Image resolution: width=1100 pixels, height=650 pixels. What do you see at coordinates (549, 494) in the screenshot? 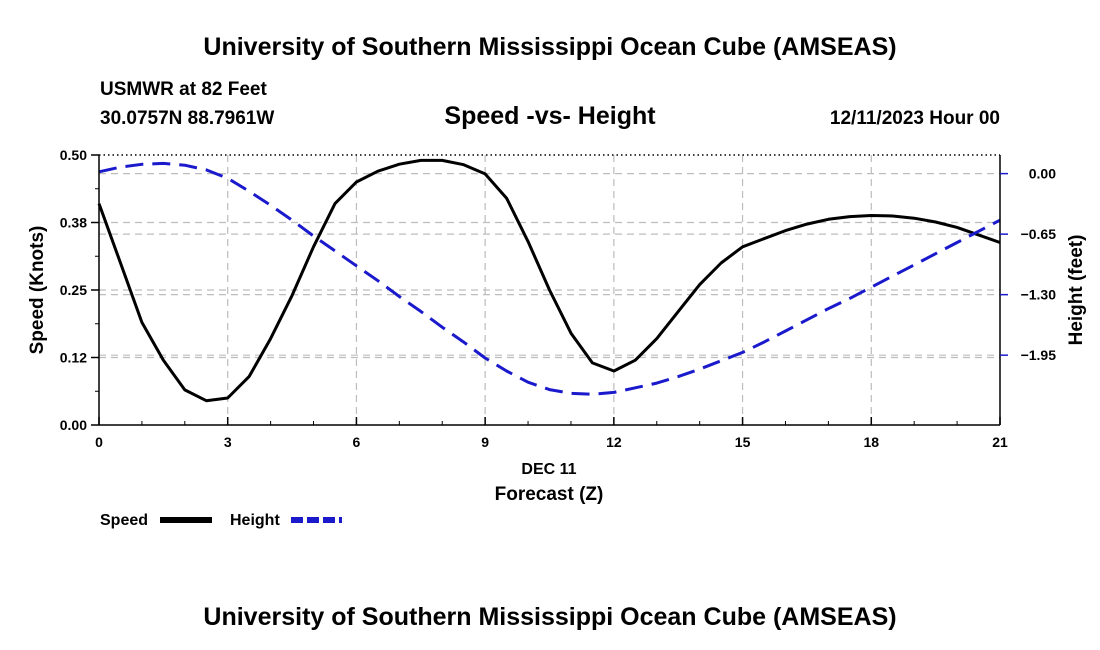
I see `x-axis-label: Forecast (Z)` at bounding box center [549, 494].